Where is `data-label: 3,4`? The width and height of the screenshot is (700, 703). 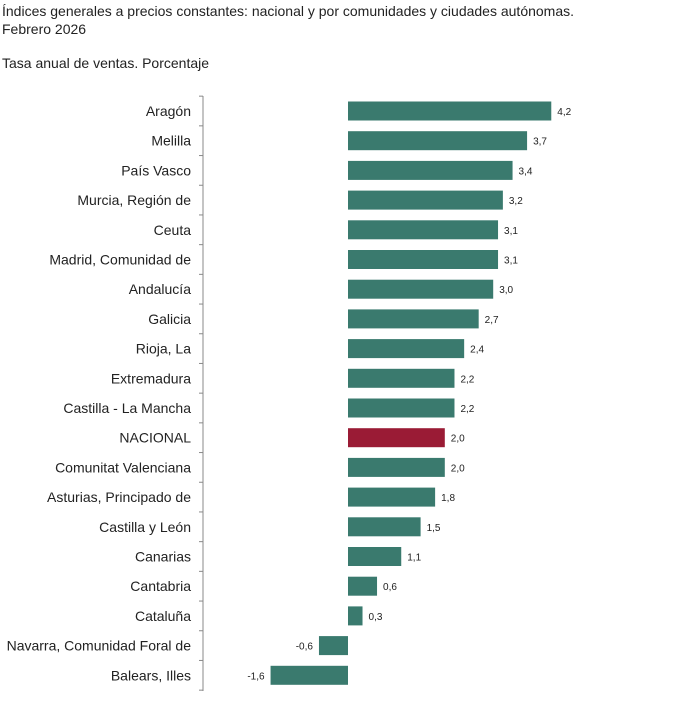 data-label: 3,4 is located at coordinates (526, 171).